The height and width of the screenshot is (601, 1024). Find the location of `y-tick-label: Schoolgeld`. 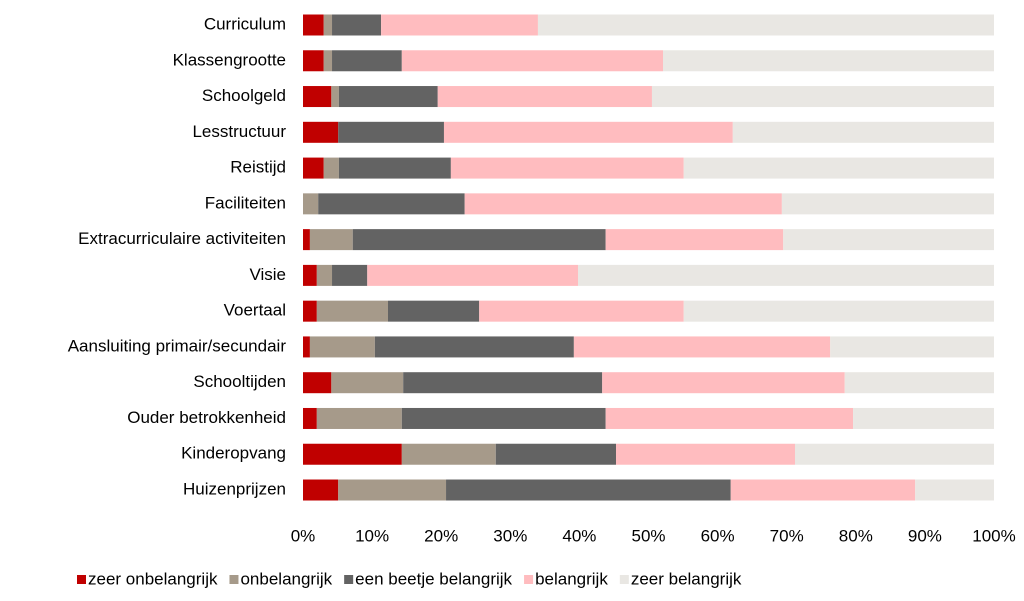

y-tick-label: Schoolgeld is located at coordinates (244, 95).